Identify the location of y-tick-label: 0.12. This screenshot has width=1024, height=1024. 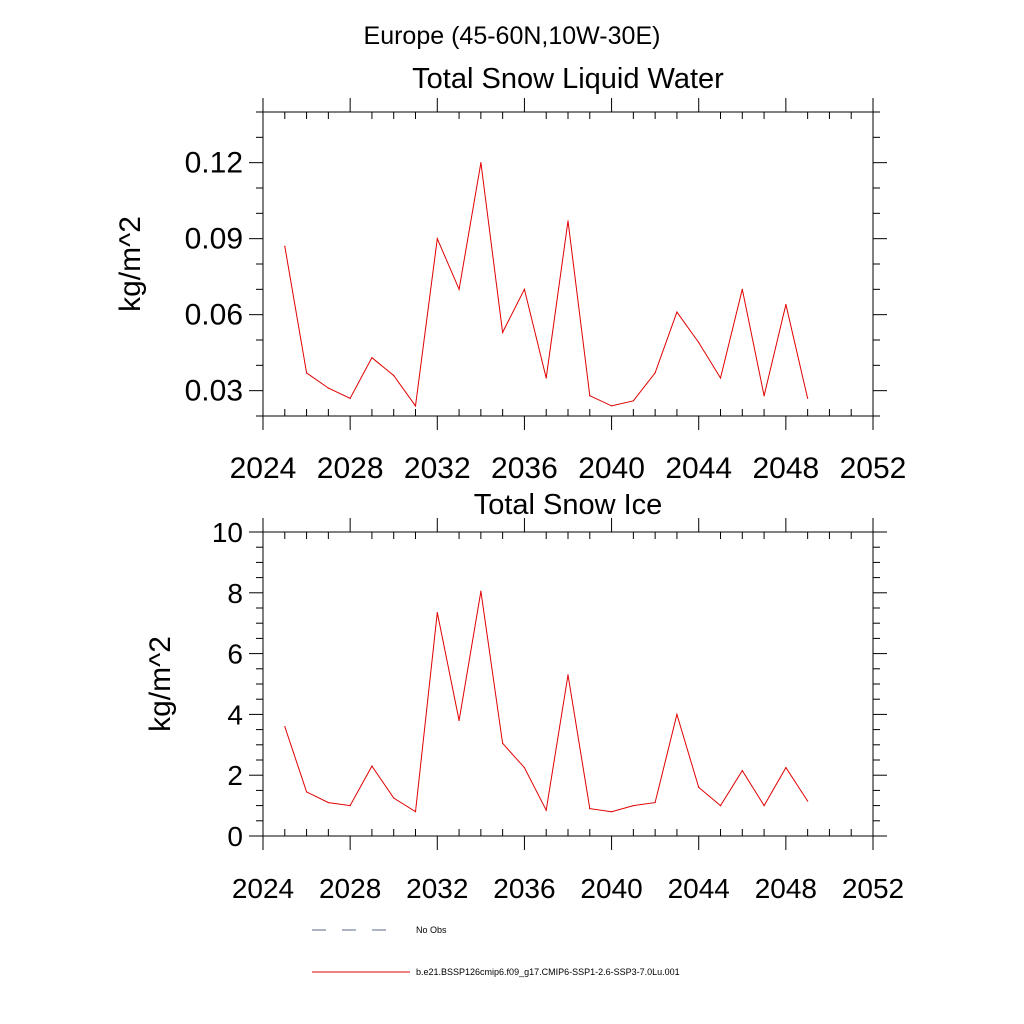
(214, 163).